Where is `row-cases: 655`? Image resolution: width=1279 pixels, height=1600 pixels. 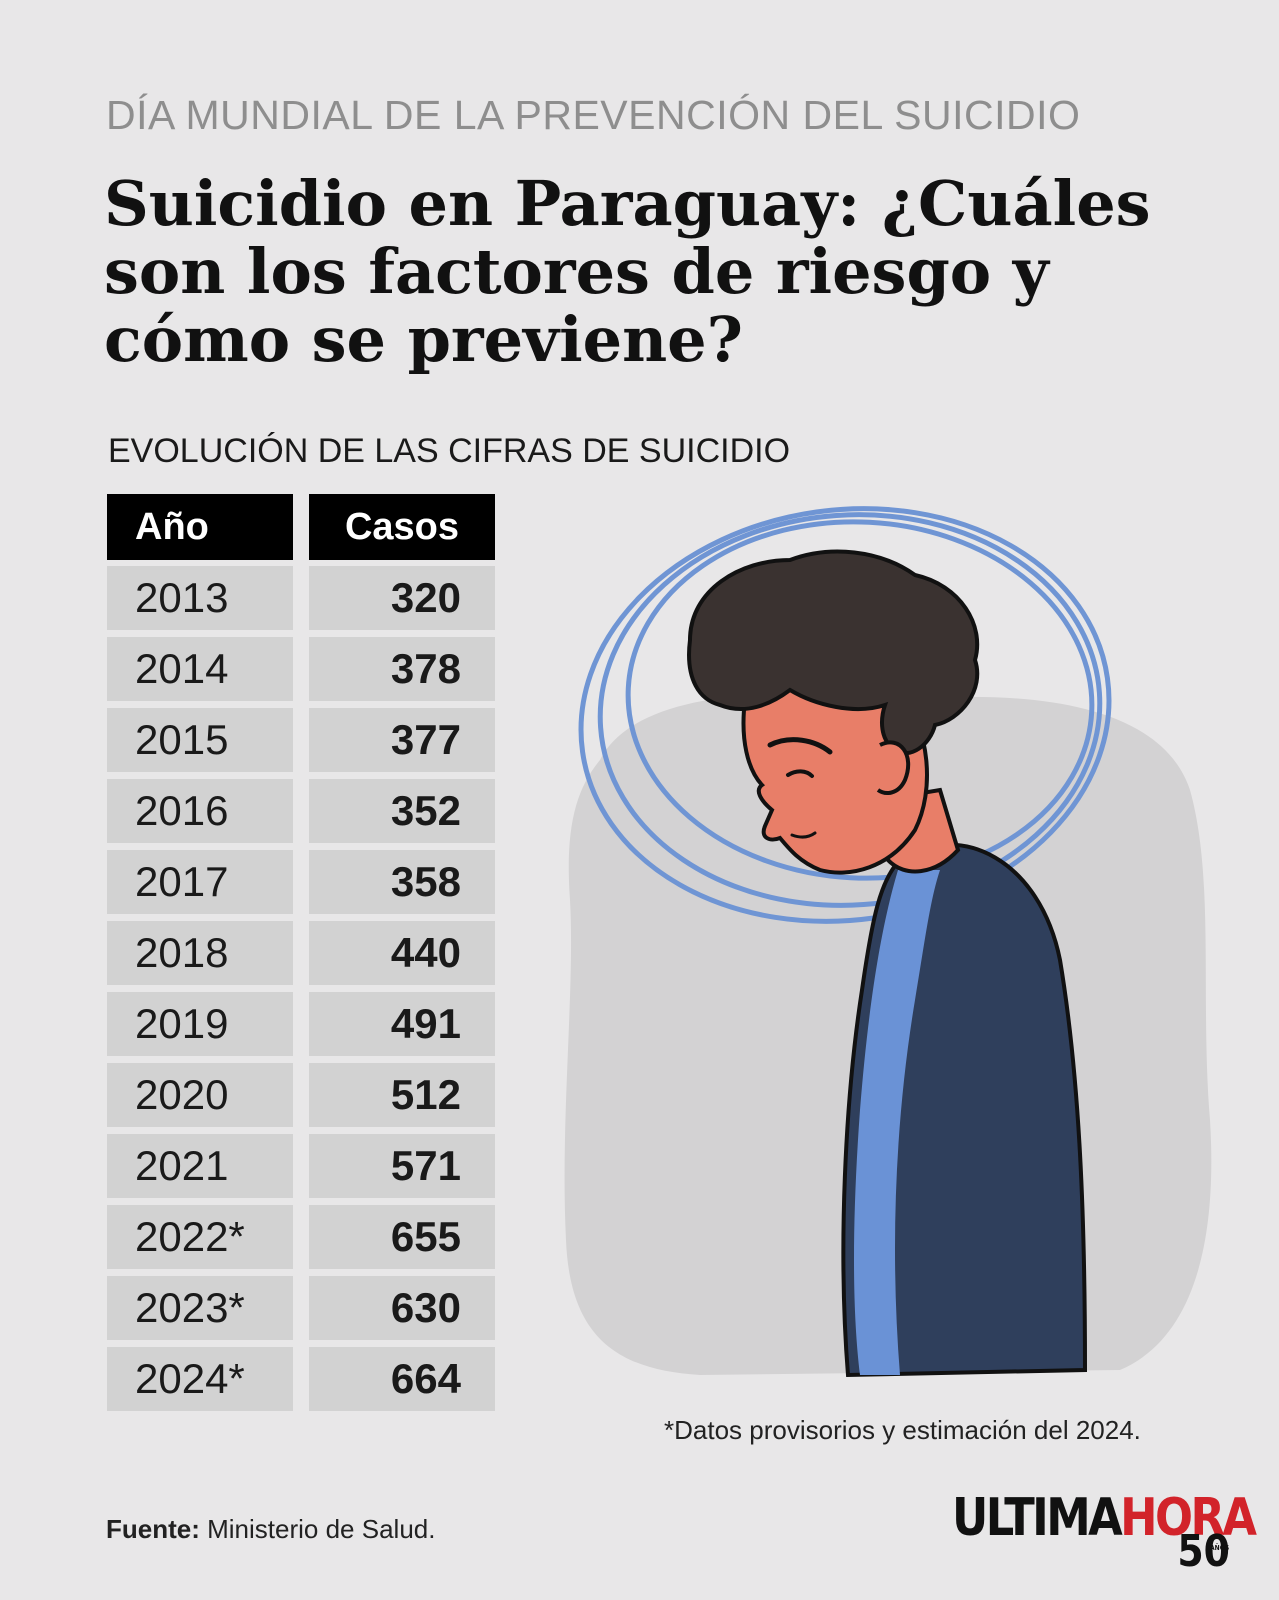
row-cases: 655 is located at coordinates (402, 1237).